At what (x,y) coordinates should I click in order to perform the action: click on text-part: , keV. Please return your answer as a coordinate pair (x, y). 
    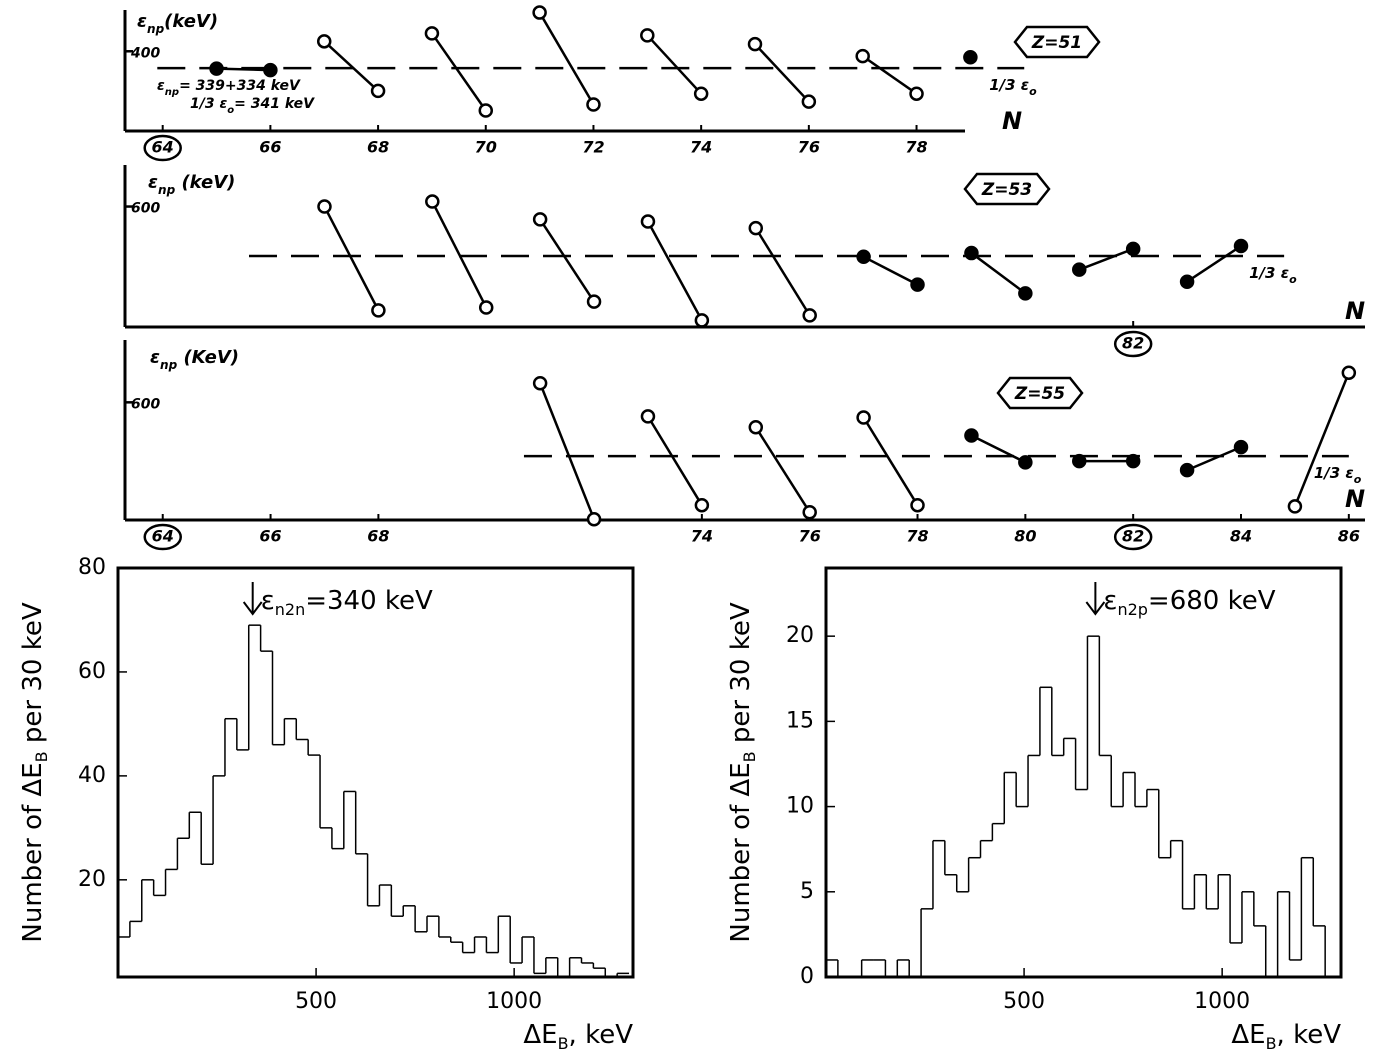
    Looking at the image, I should click on (601, 1035).